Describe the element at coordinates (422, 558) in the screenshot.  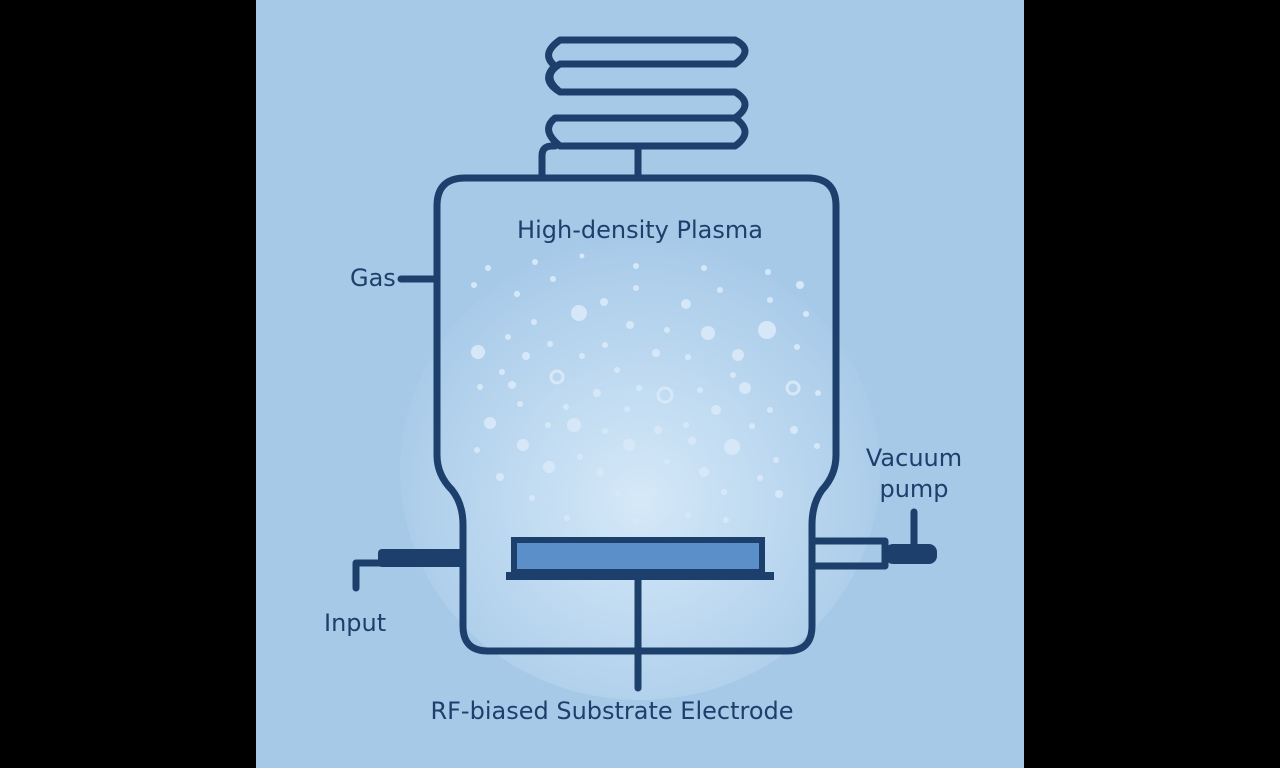
I see `input-rod` at that location.